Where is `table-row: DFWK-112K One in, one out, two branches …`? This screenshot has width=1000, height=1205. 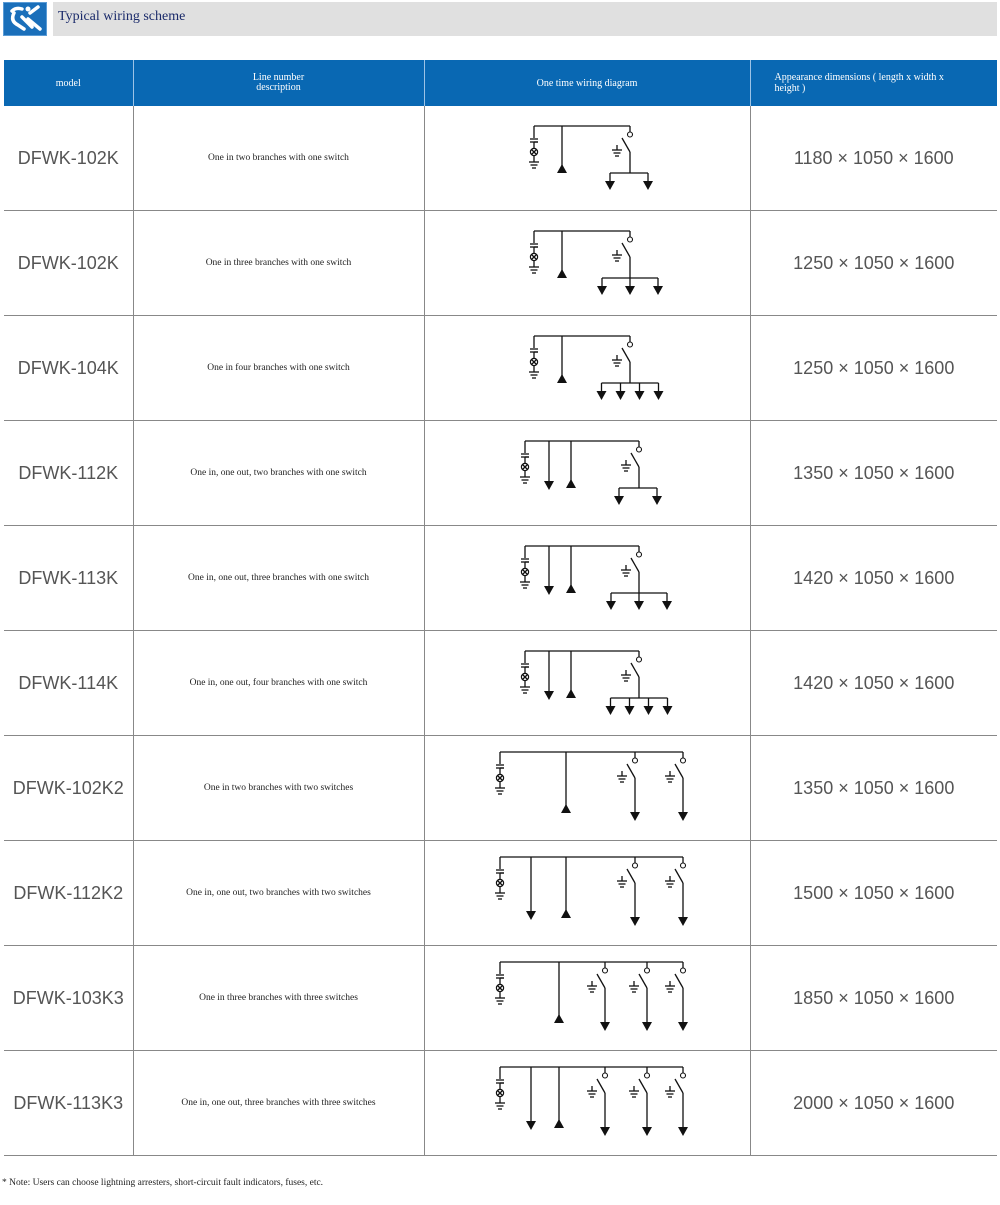
table-row: DFWK-112K One in, one out, two branches … is located at coordinates (500, 473).